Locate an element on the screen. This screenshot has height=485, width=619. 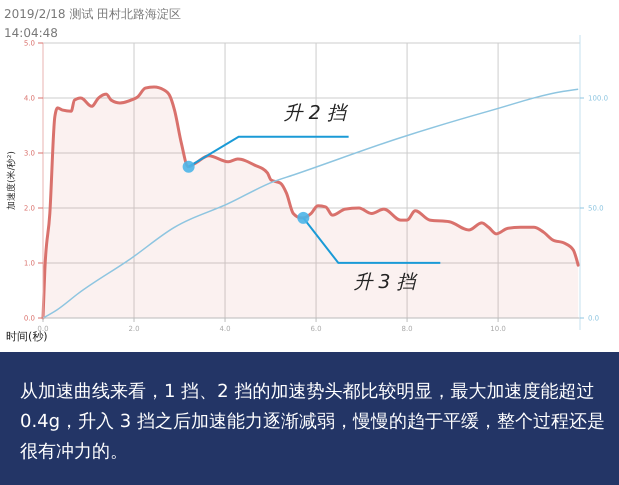
chart-title: 2019/2/18 测试 田村北路海淀区 is located at coordinates (93, 14).